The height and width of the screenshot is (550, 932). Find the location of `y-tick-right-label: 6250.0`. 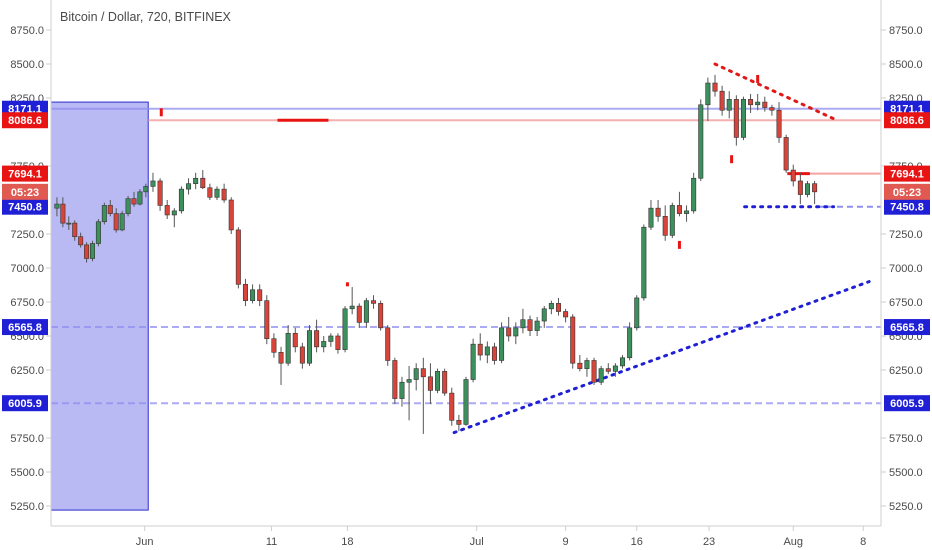

y-tick-right-label: 6250.0 is located at coordinates (906, 371).